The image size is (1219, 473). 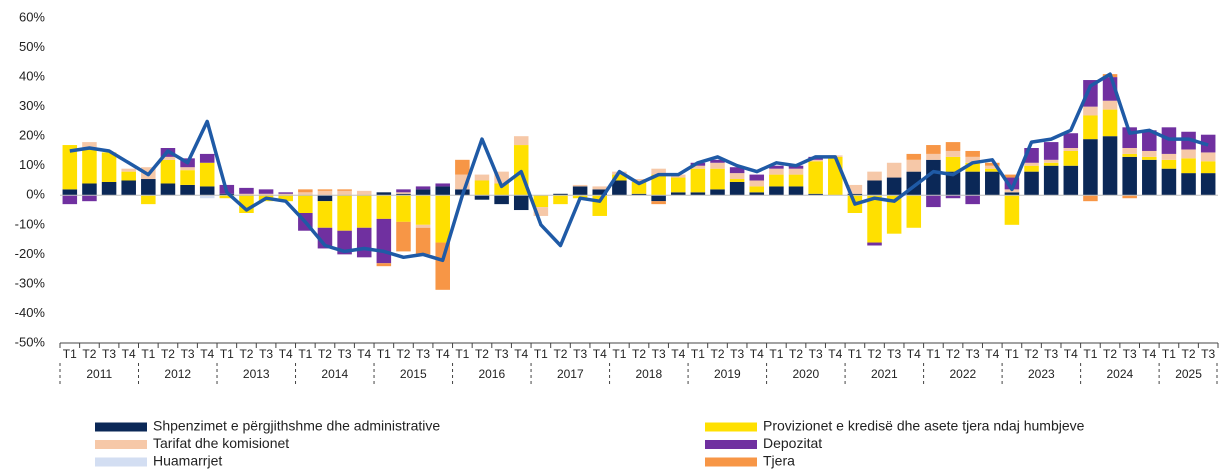 I want to click on year-label: 2023, so click(x=1041, y=374).